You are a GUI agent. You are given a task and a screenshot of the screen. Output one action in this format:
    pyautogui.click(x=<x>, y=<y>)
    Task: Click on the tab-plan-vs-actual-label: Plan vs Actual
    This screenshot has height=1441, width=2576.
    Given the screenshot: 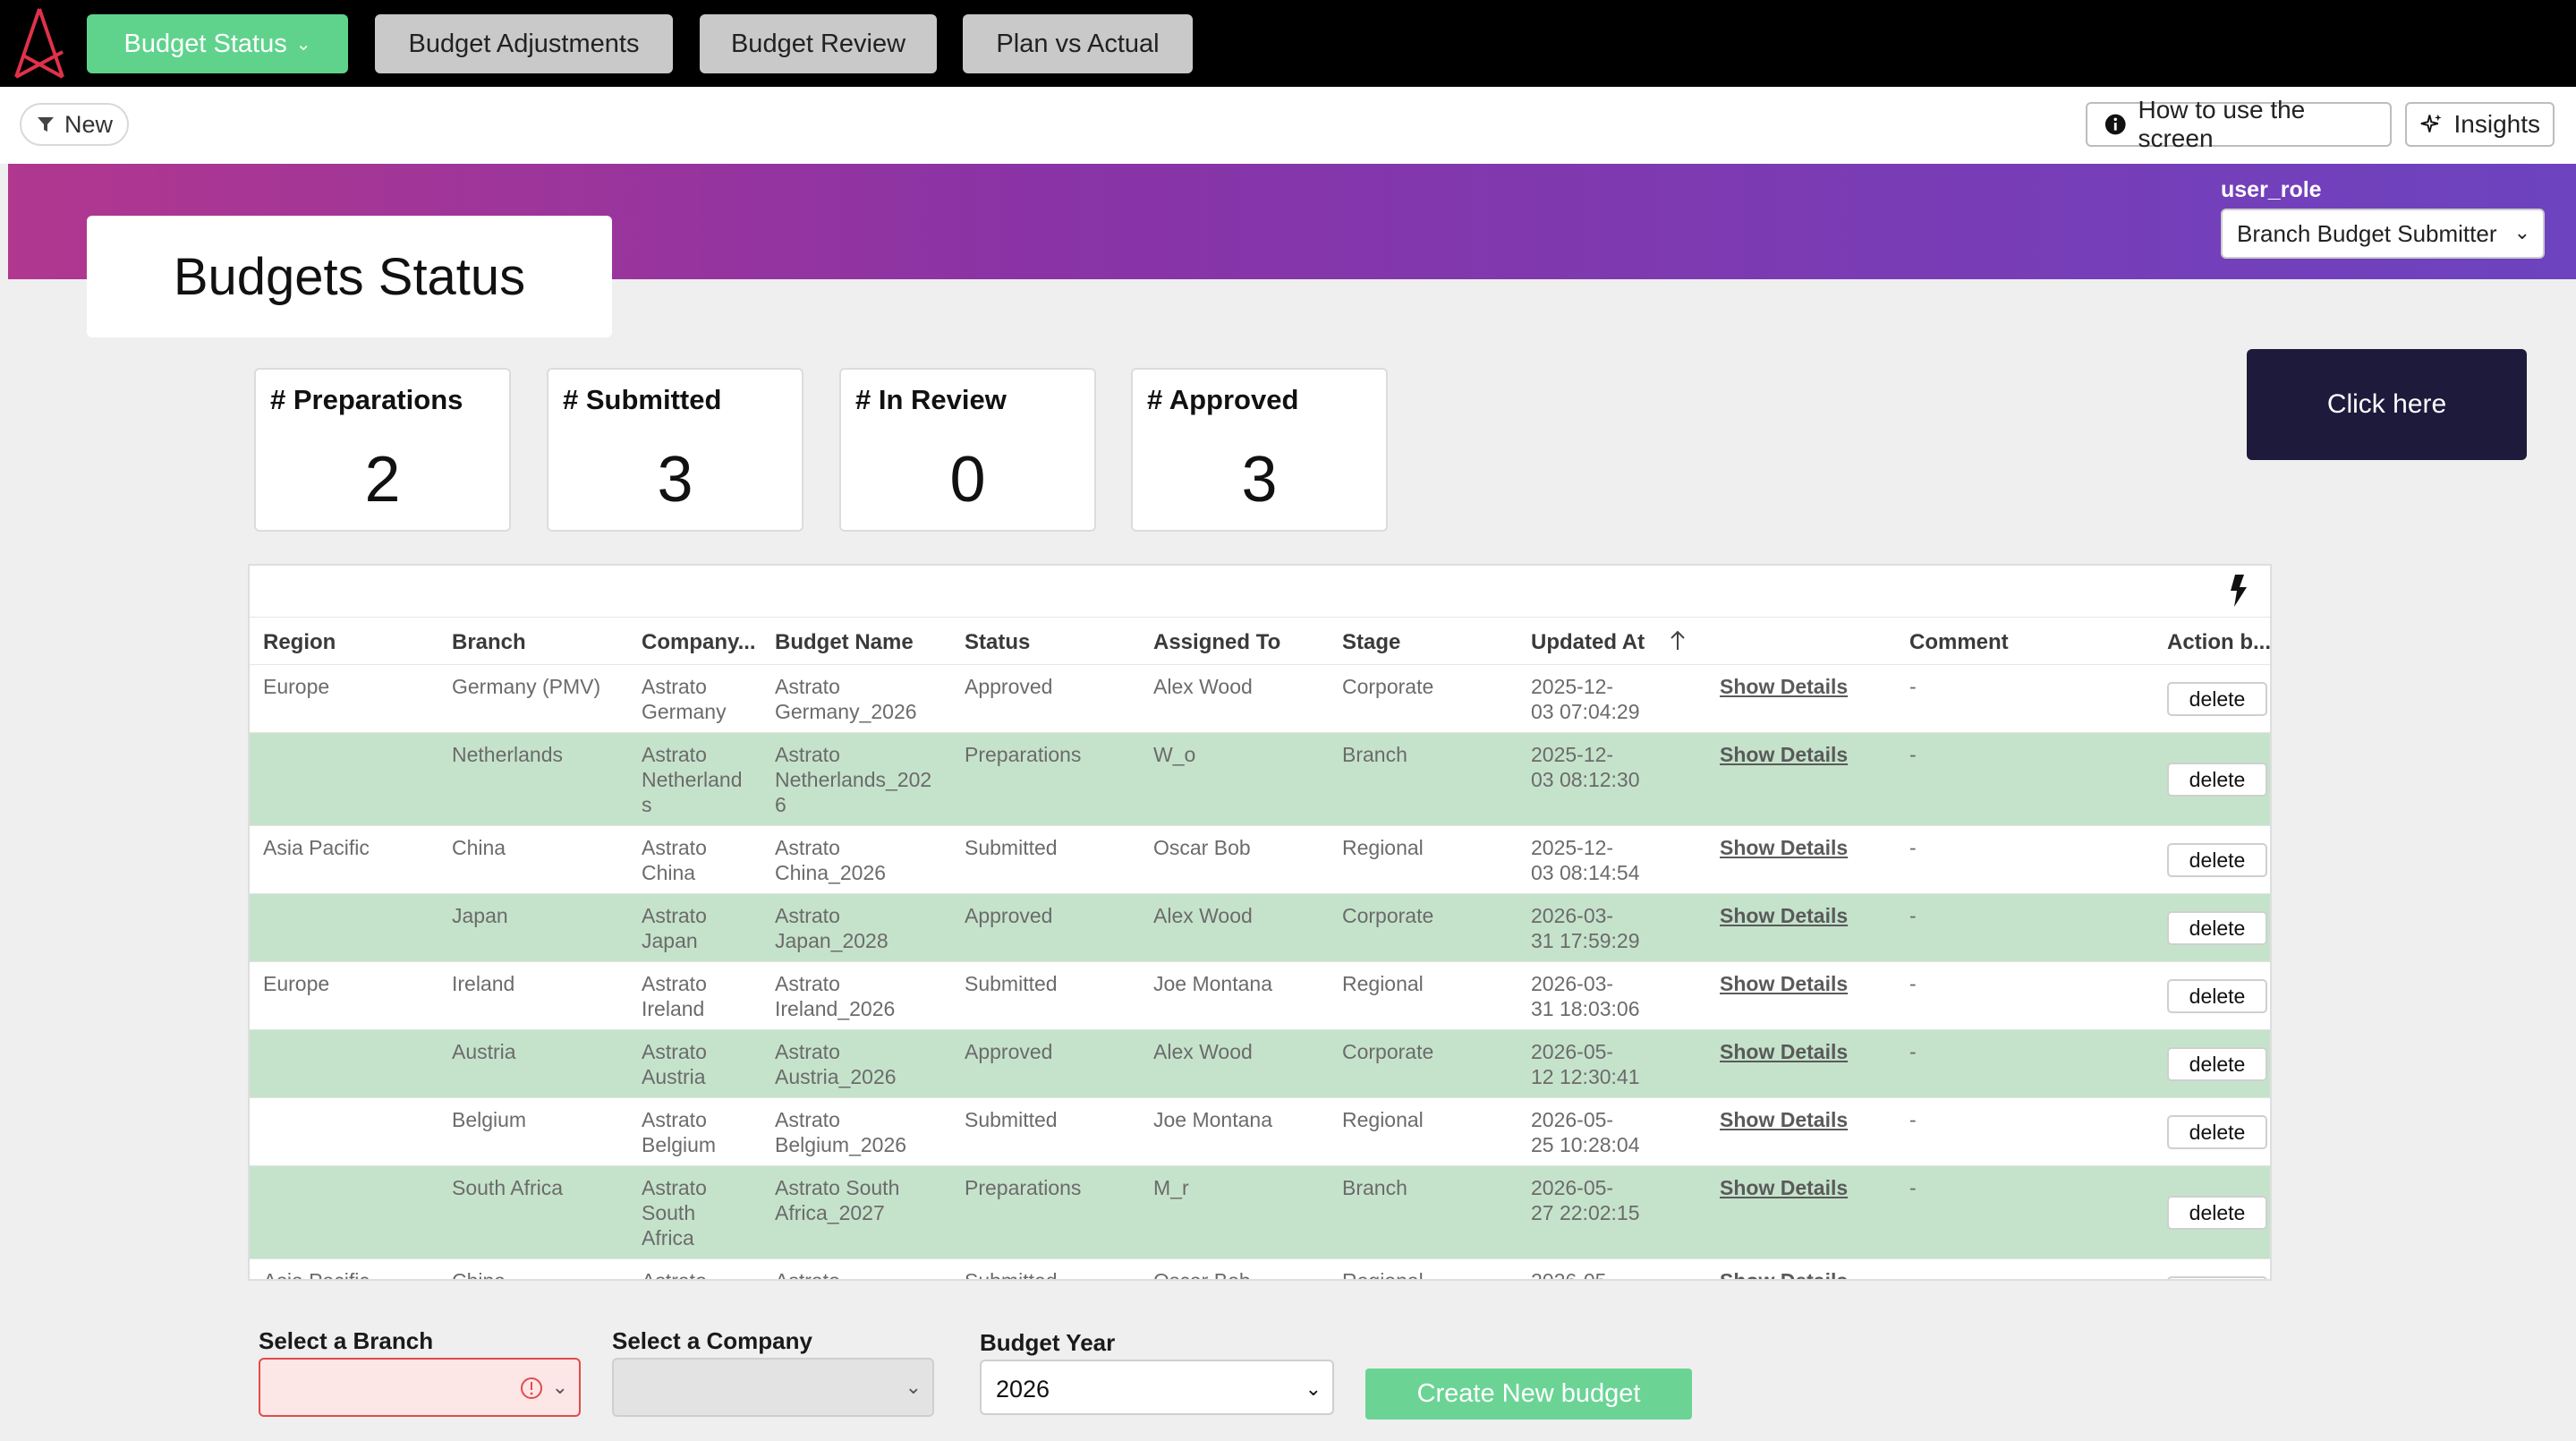 What is the action you would take?
    pyautogui.click(x=1078, y=43)
    